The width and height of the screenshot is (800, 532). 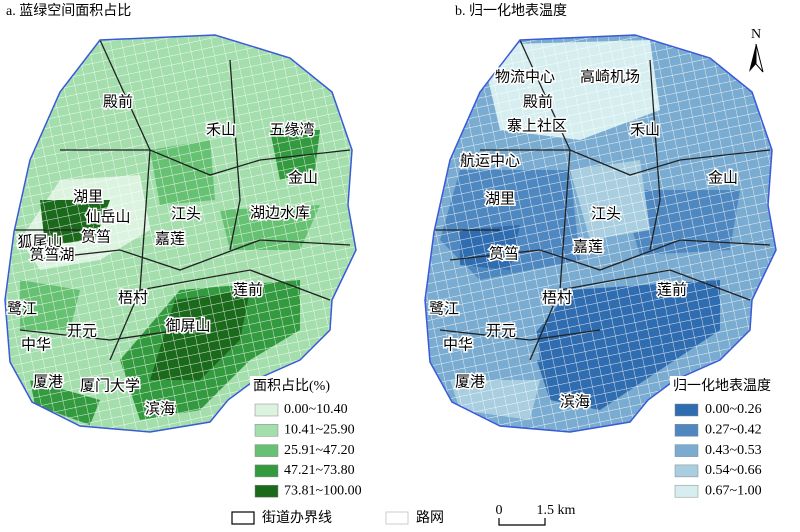 I want to click on footer-legend: 街道办界线 路网 0 1.5 km, so click(x=403, y=514).